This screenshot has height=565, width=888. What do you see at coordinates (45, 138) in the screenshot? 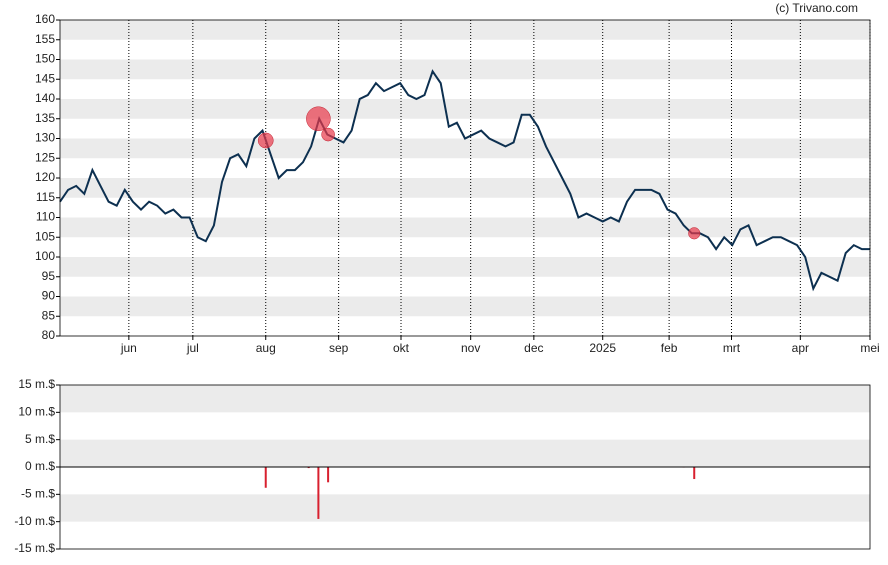
I see `y-tick-label: 130` at bounding box center [45, 138].